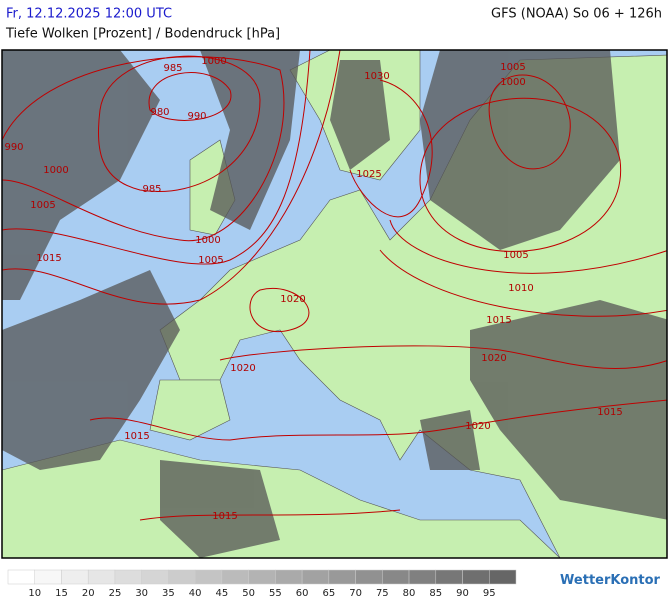 The width and height of the screenshot is (669, 600). I want to click on legend-label: 55, so click(275, 593).